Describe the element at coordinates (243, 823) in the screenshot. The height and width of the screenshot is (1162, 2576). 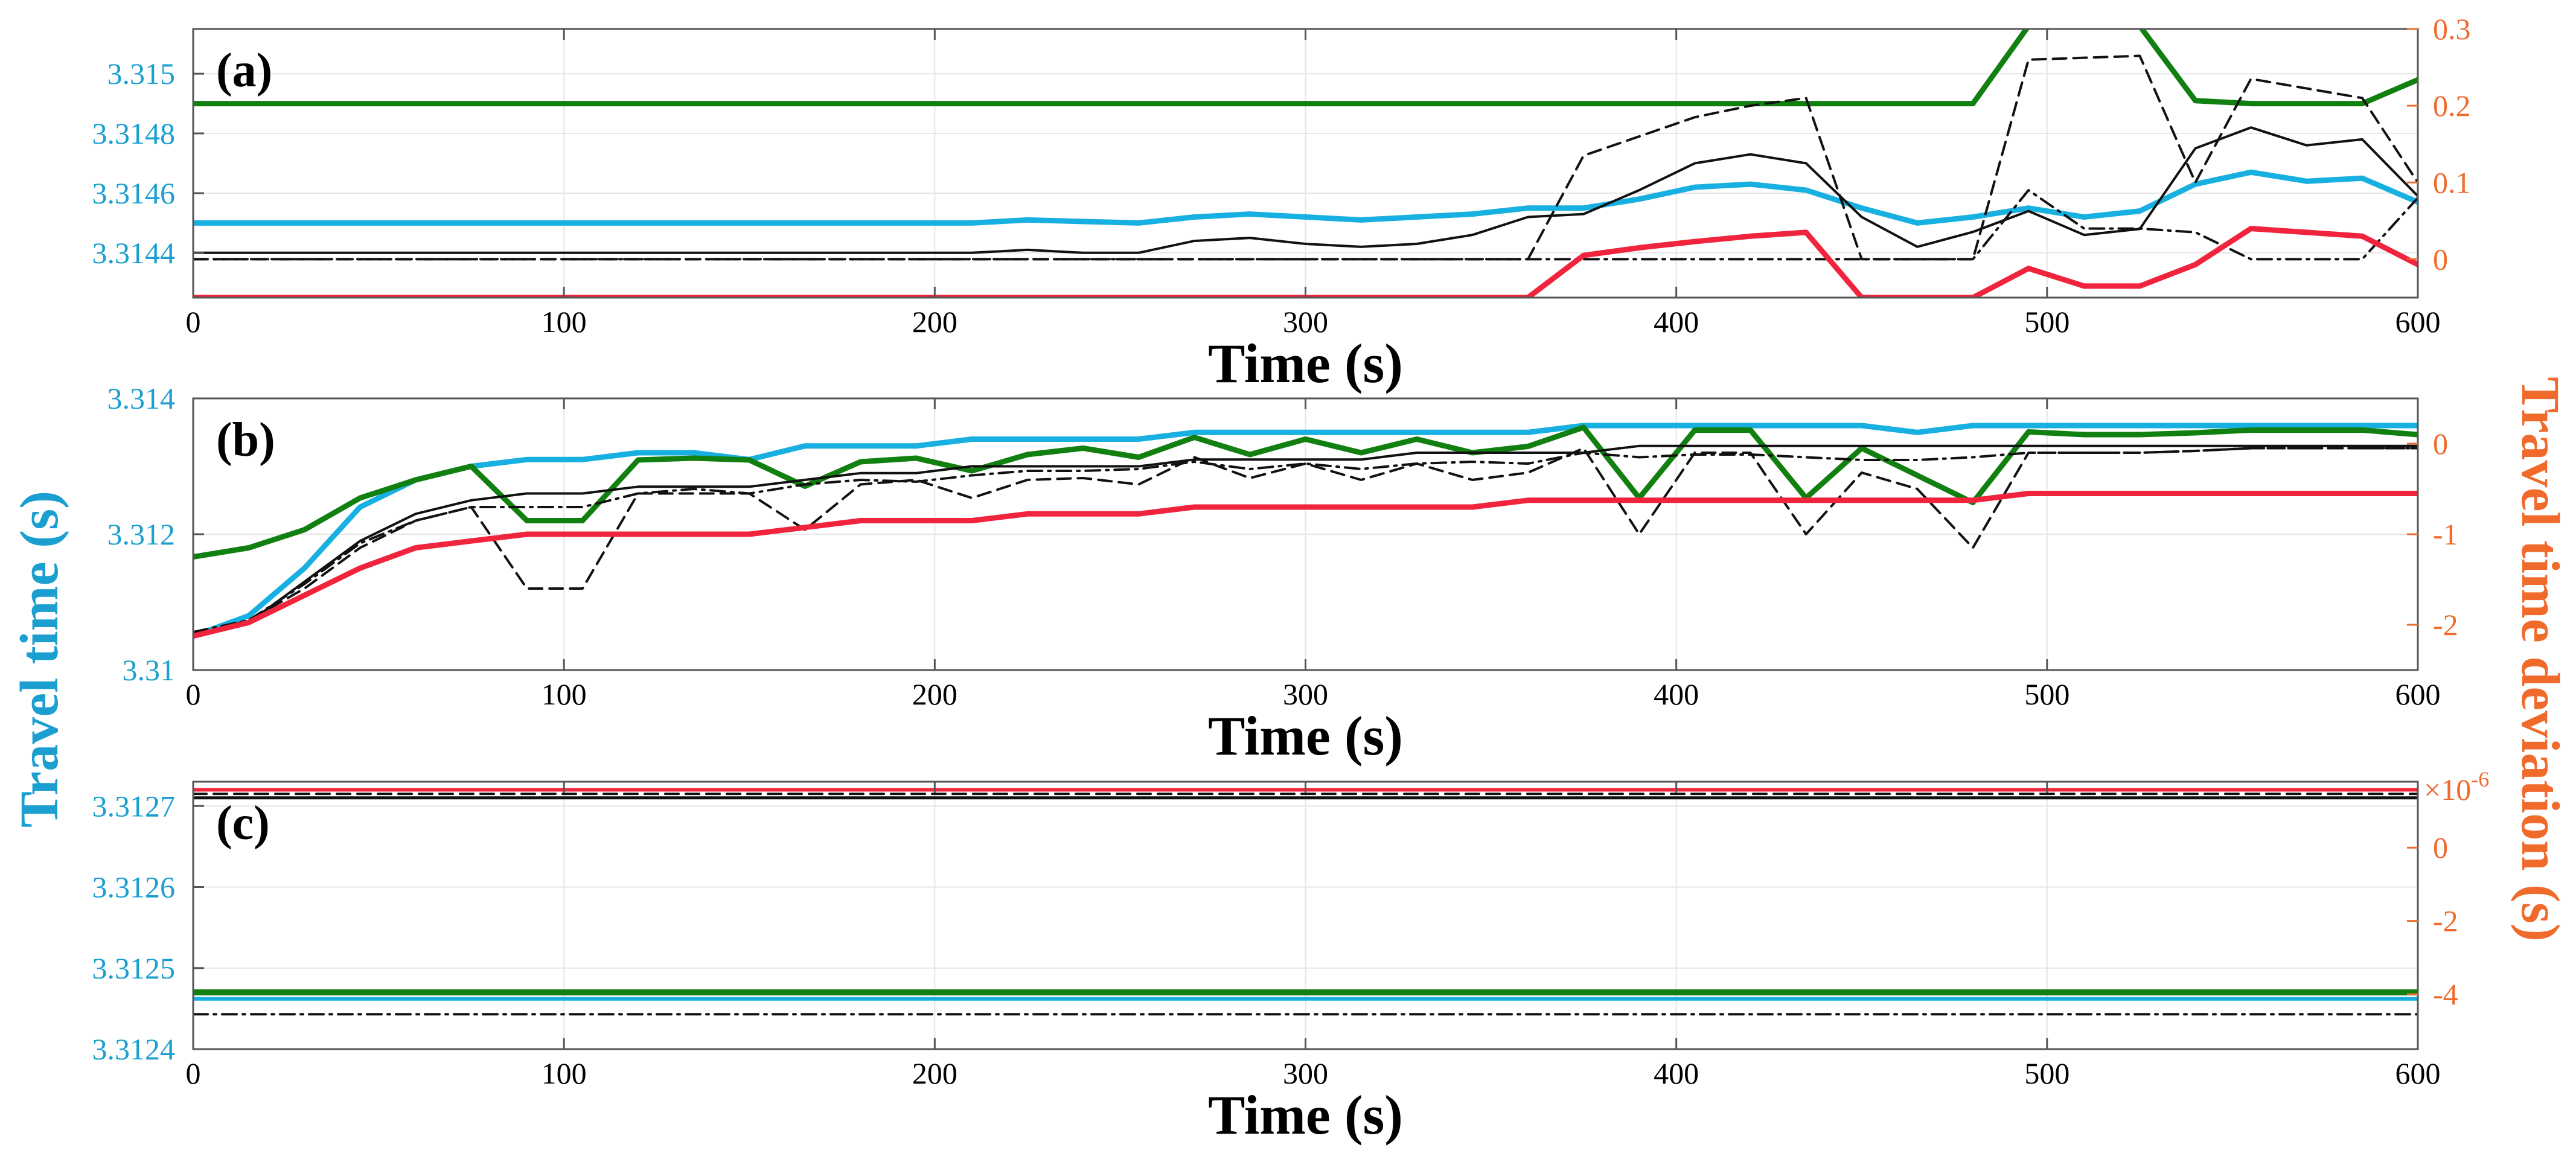
I see `panel-label: (c)` at that location.